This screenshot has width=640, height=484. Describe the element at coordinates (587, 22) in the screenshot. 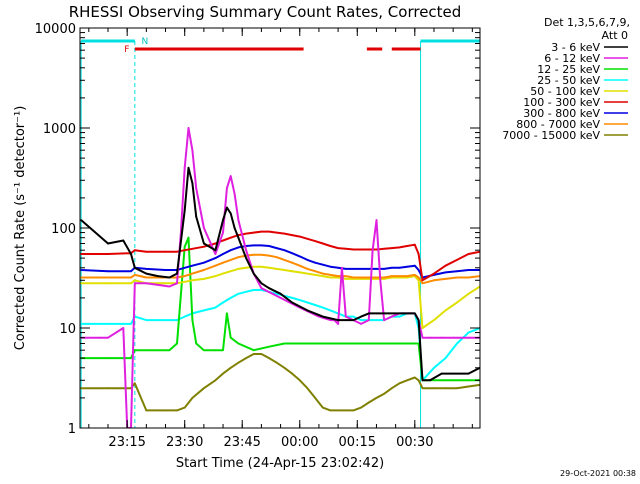

I see `detector-info-line-1: Det 1,3,5,6,7,9,` at that location.